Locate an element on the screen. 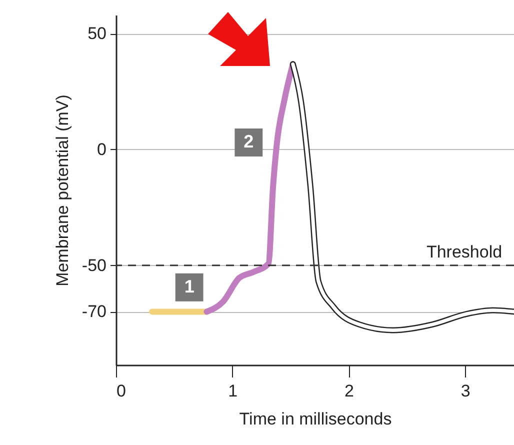 The height and width of the screenshot is (445, 514). y-tick-label: -50 is located at coordinates (94, 265).